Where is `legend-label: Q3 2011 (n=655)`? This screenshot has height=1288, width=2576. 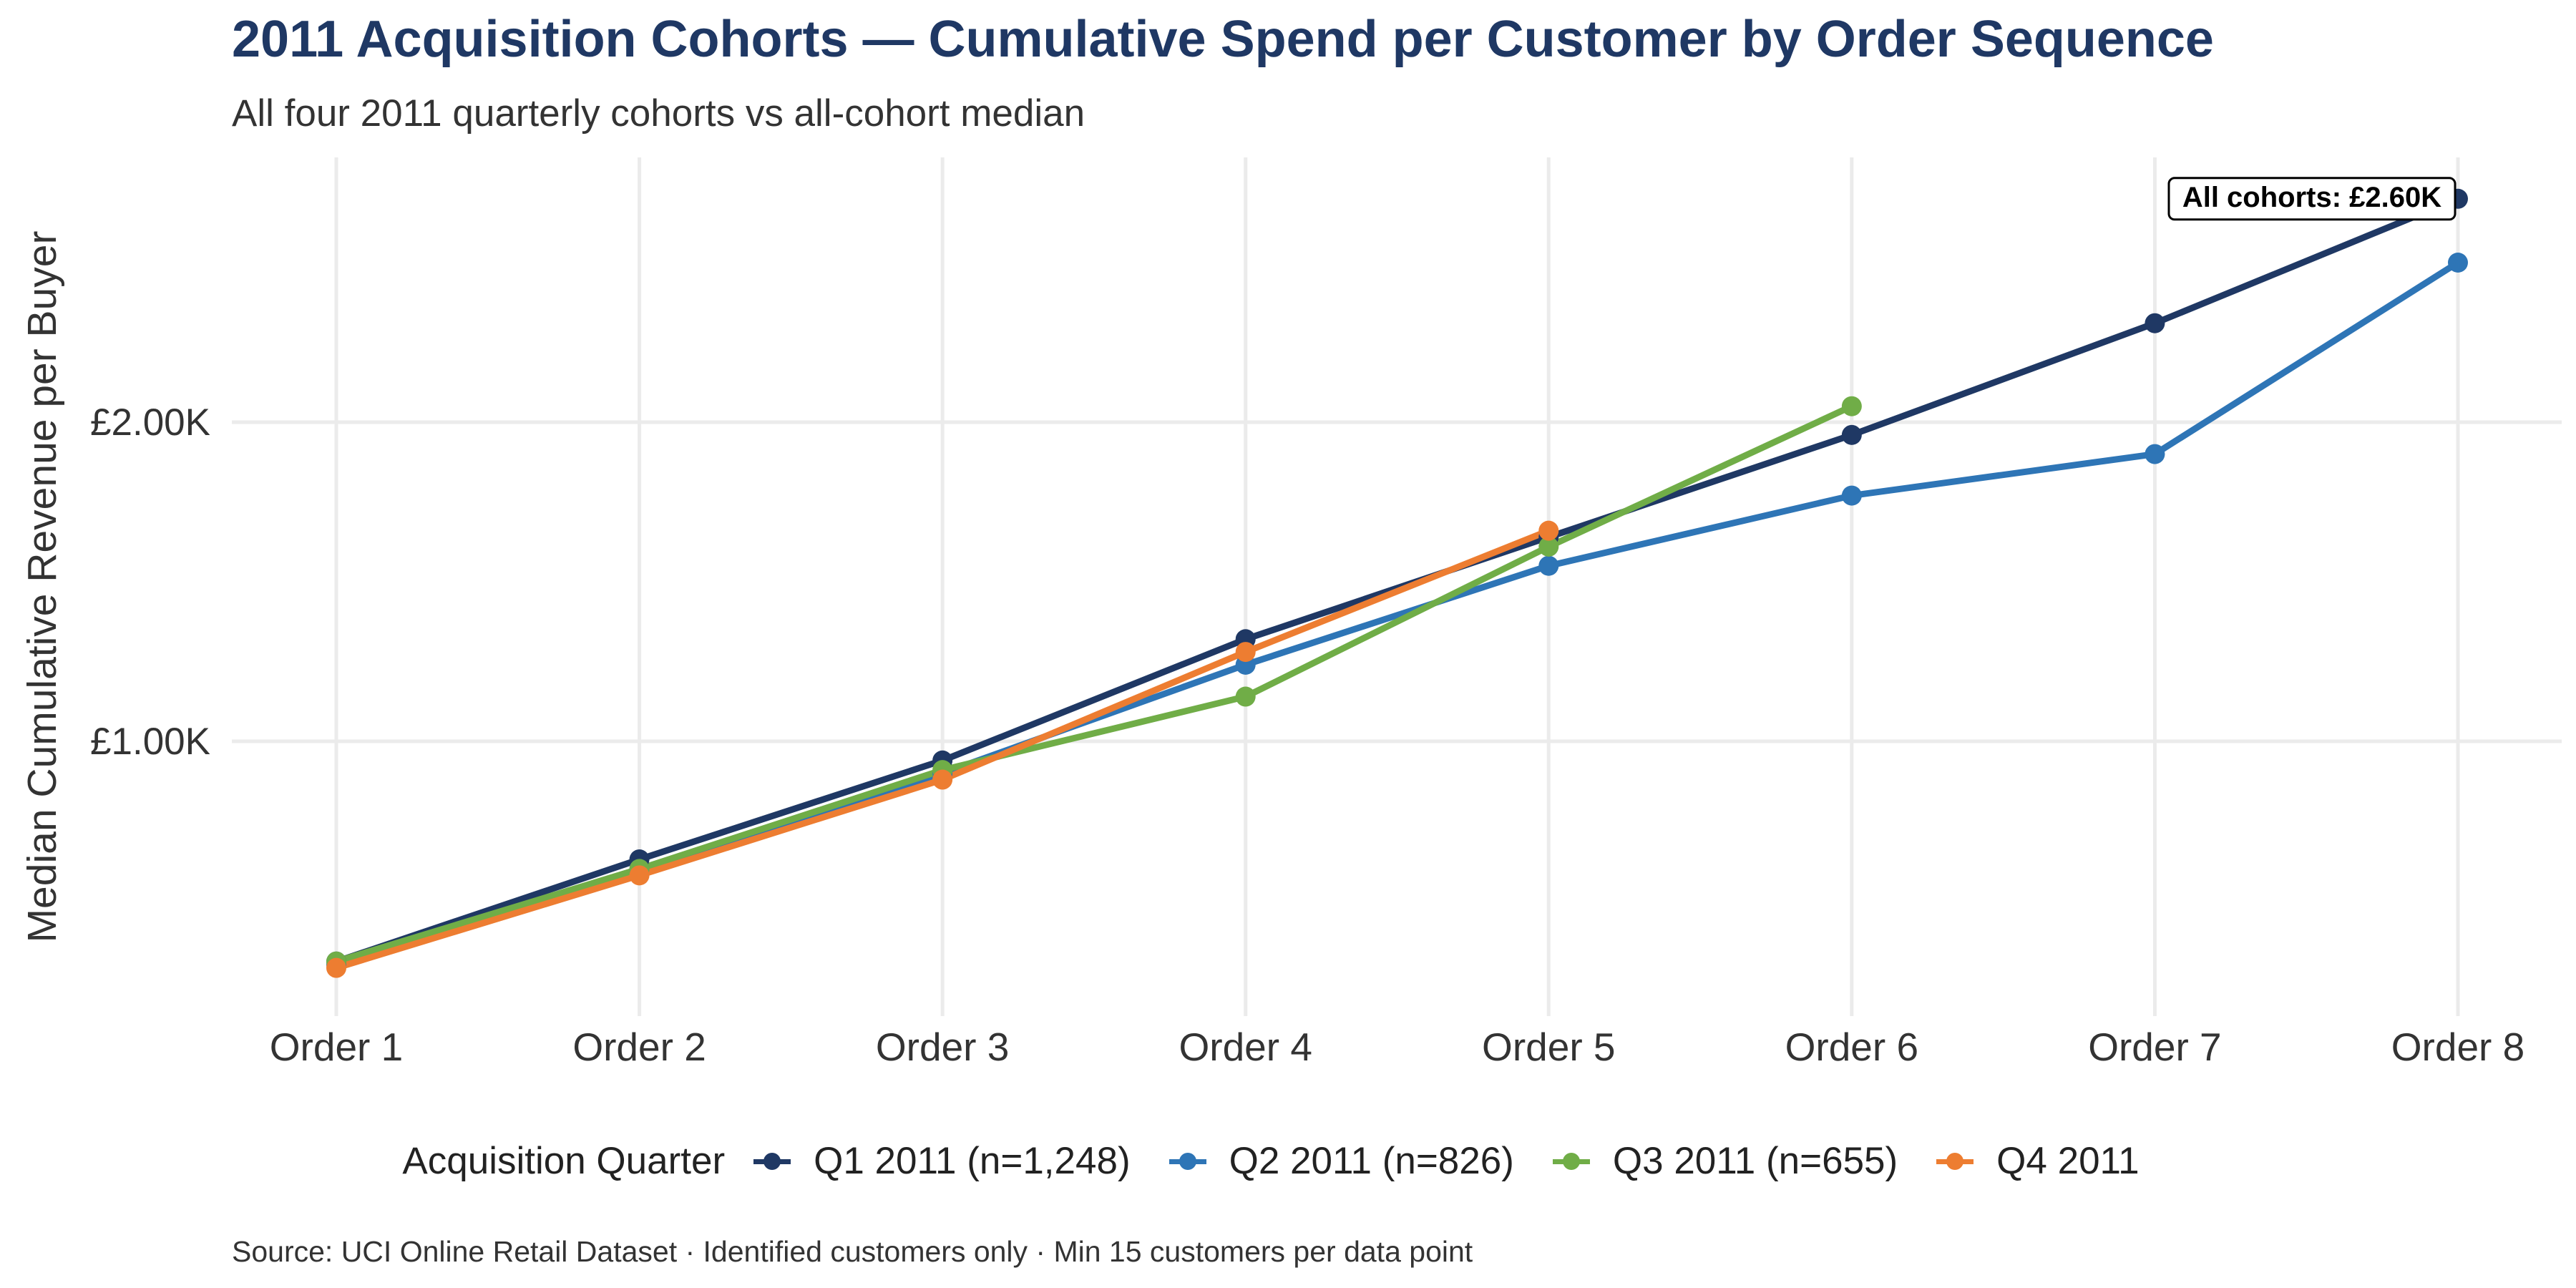 legend-label: Q3 2011 (n=655) is located at coordinates (1755, 1161).